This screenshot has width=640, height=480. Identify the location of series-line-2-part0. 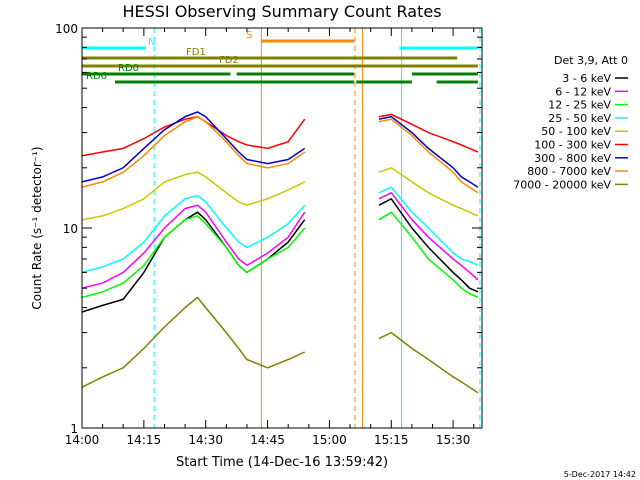
(193, 257).